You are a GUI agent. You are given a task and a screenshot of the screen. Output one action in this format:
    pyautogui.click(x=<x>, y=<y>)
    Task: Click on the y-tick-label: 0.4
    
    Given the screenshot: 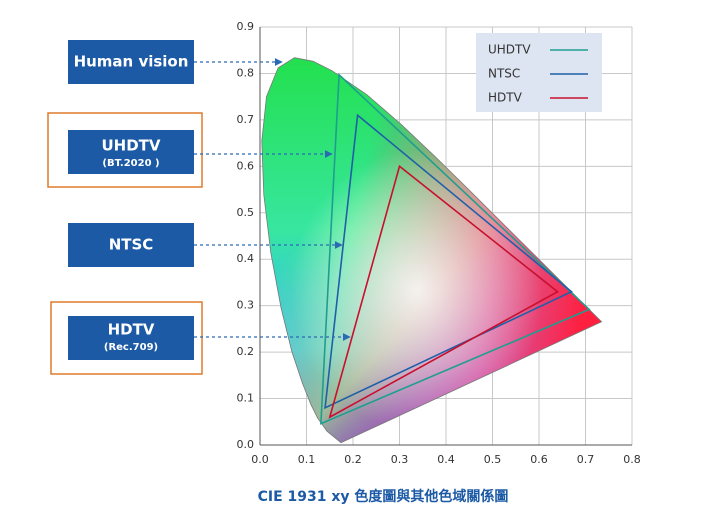 What is the action you would take?
    pyautogui.click(x=246, y=258)
    